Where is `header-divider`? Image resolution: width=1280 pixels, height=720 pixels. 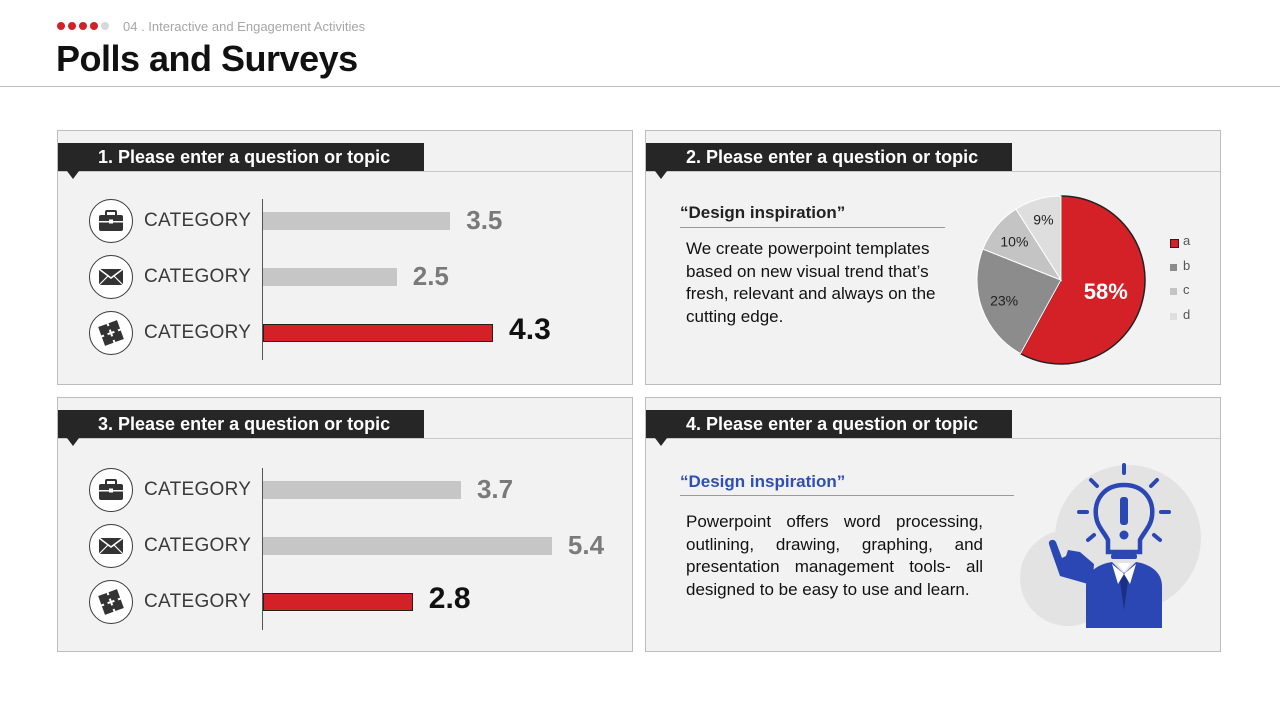
header-divider is located at coordinates (640, 86).